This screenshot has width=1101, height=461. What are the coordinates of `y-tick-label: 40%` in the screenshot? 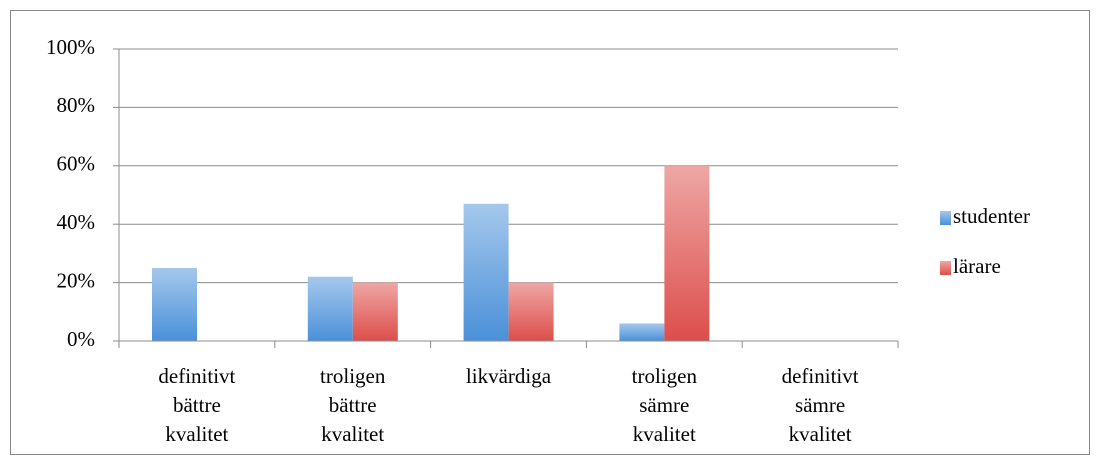 It's located at (76, 222).